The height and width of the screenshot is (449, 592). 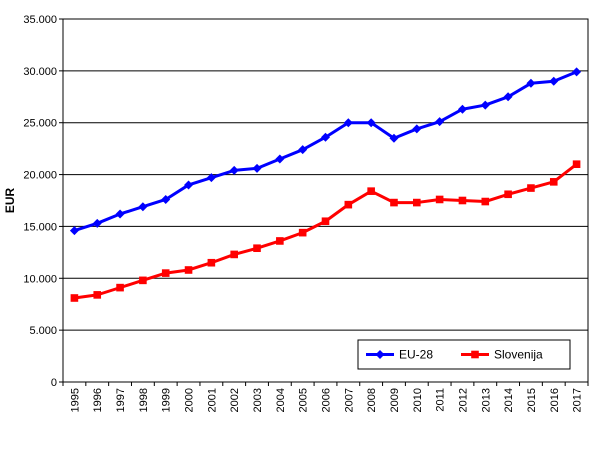 What do you see at coordinates (418, 400) in the screenshot?
I see `x-tick-label: 2010` at bounding box center [418, 400].